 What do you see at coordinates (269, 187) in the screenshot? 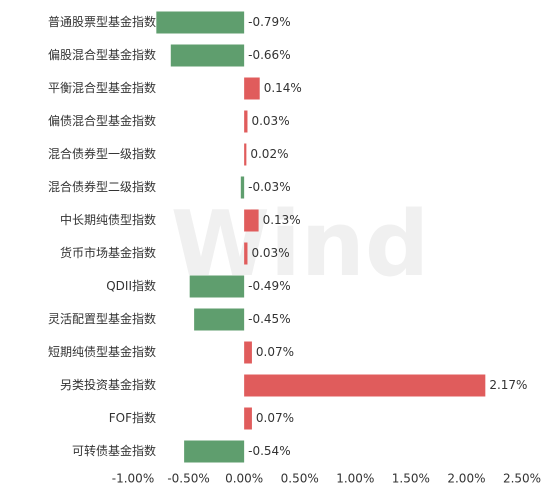
I see `value-label: -0.03%` at bounding box center [269, 187].